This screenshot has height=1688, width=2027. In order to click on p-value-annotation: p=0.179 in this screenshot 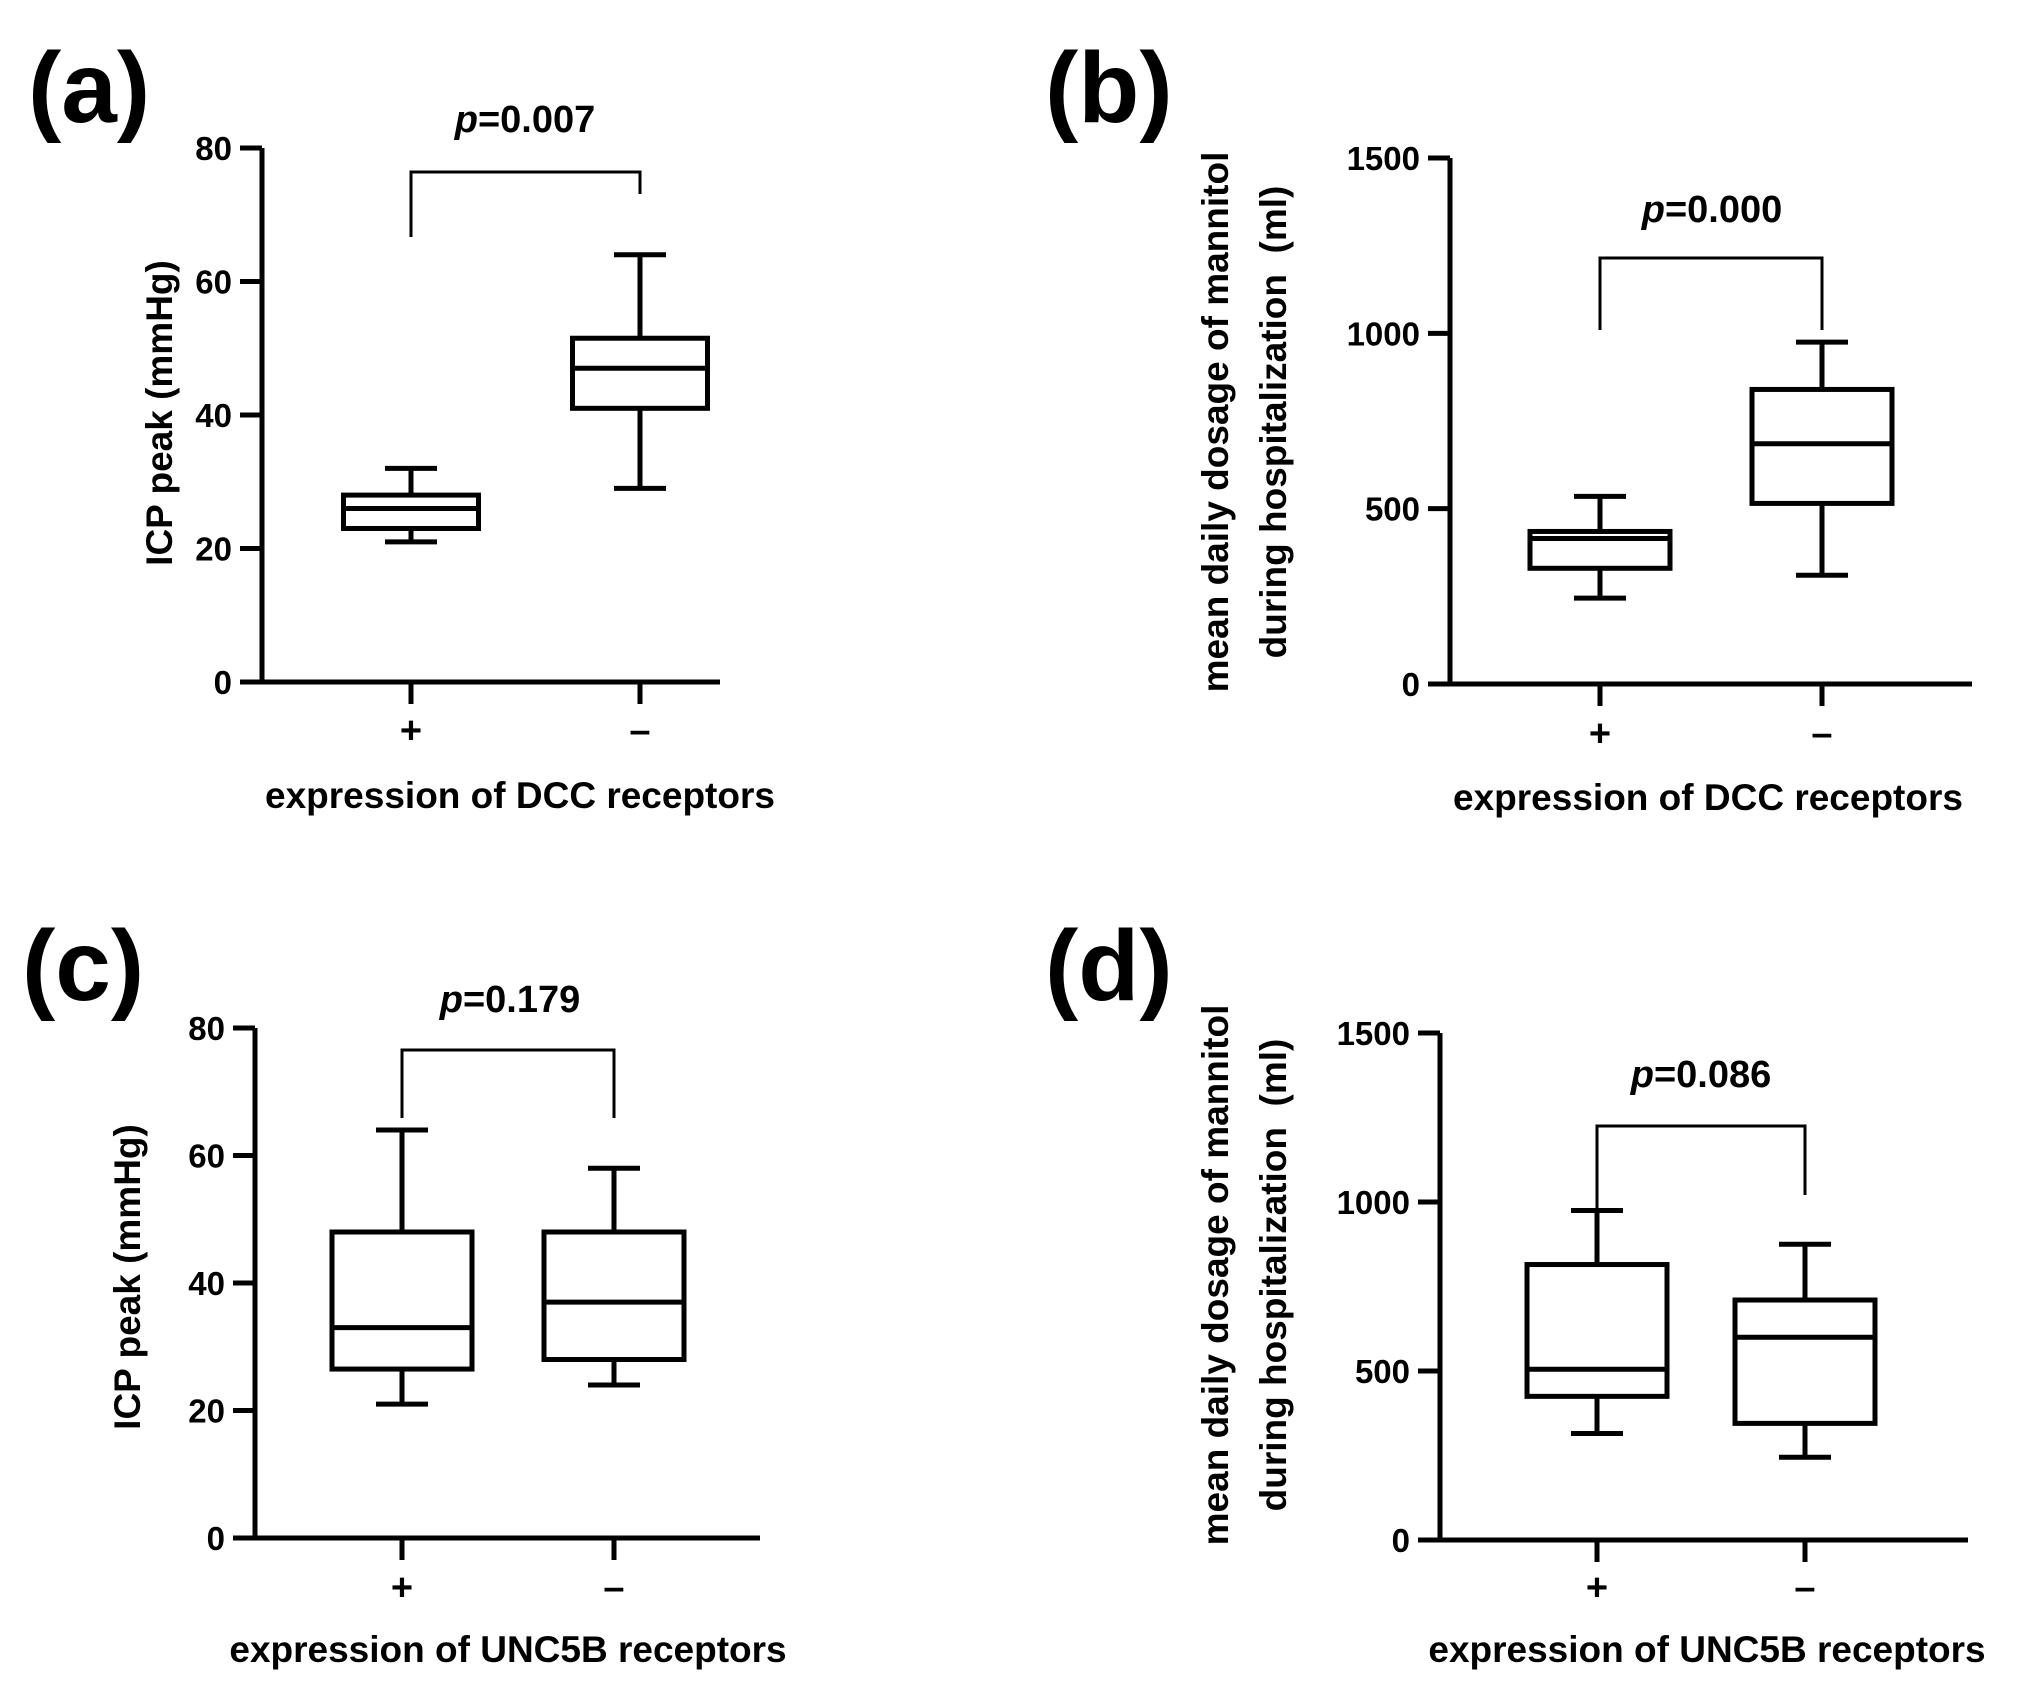, I will do `click(510, 1000)`.